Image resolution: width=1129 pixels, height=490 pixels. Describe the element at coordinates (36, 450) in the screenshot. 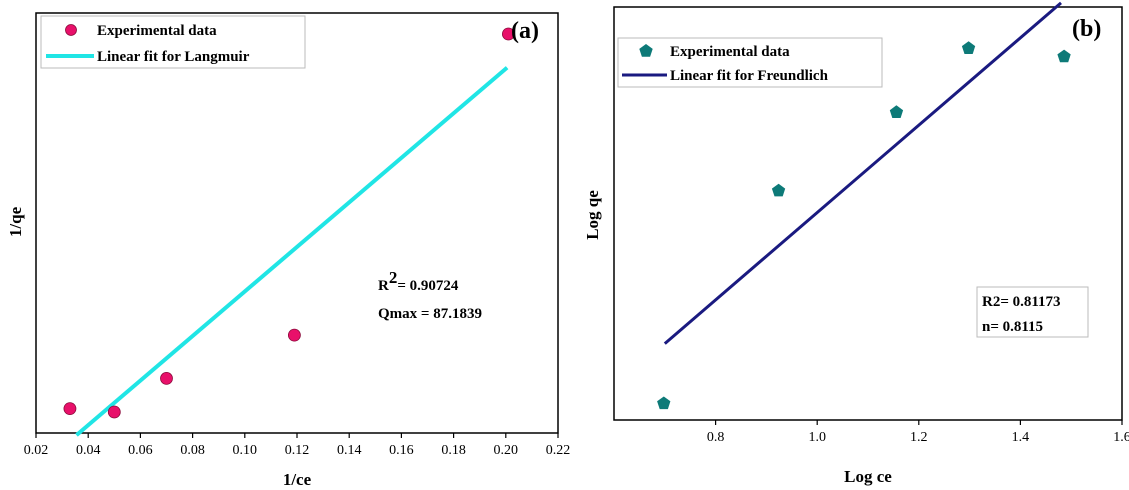

I see `x-tick-label-a-0: 0.02` at that location.